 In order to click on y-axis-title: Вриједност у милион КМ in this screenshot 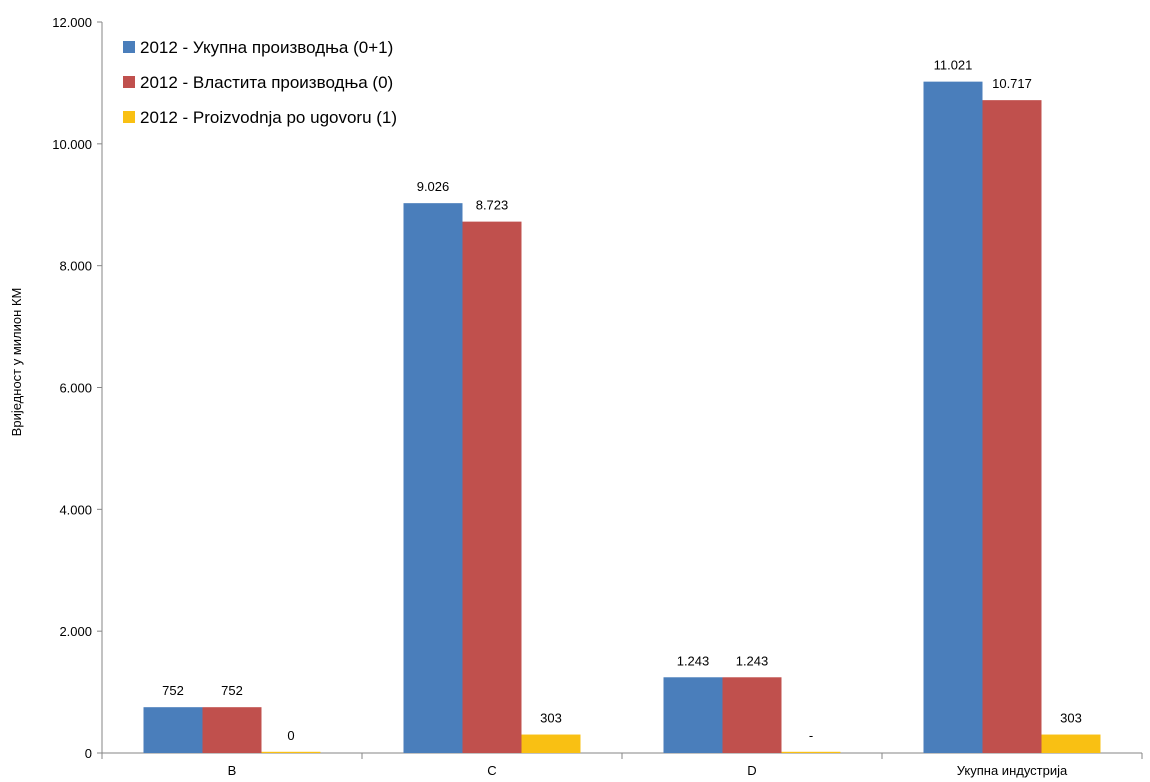, I will do `click(16, 362)`.